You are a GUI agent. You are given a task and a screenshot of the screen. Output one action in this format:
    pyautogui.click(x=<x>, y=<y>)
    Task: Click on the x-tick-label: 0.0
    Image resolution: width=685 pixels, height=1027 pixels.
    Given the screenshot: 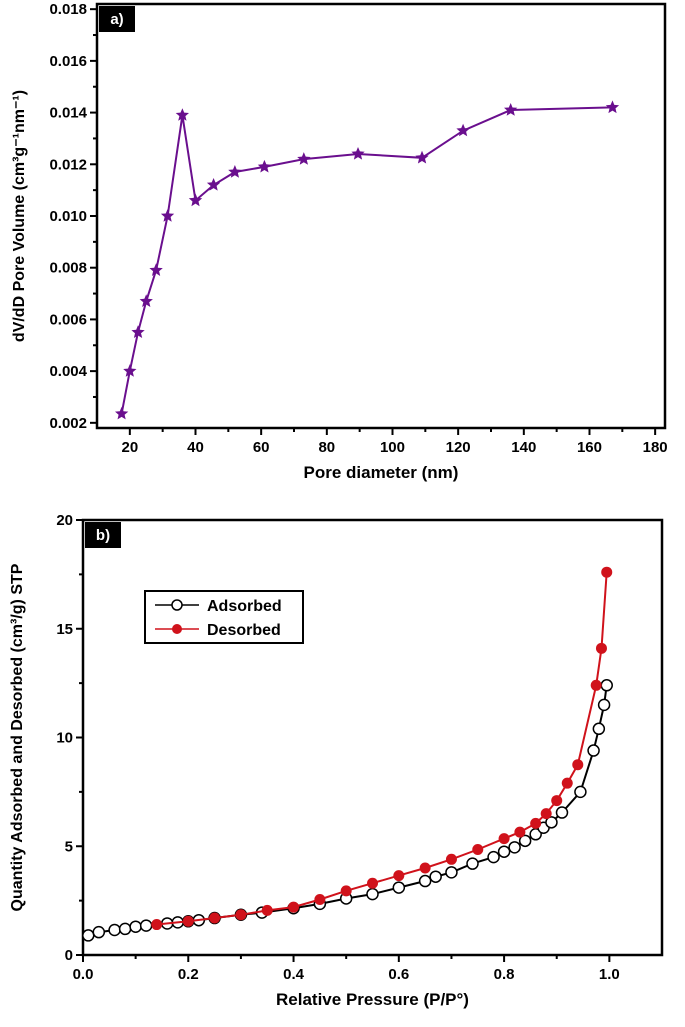 What is the action you would take?
    pyautogui.click(x=83, y=974)
    